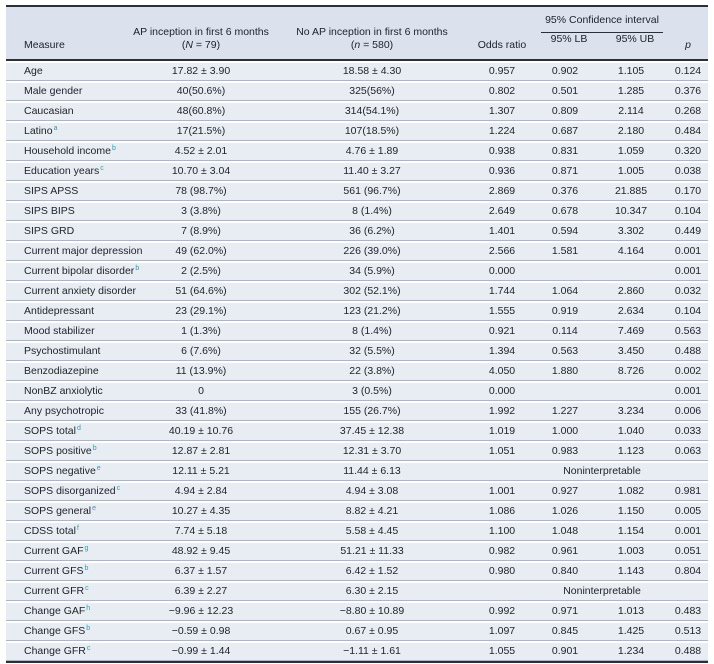  I want to click on cell-p-value: 0.005, so click(688, 511).